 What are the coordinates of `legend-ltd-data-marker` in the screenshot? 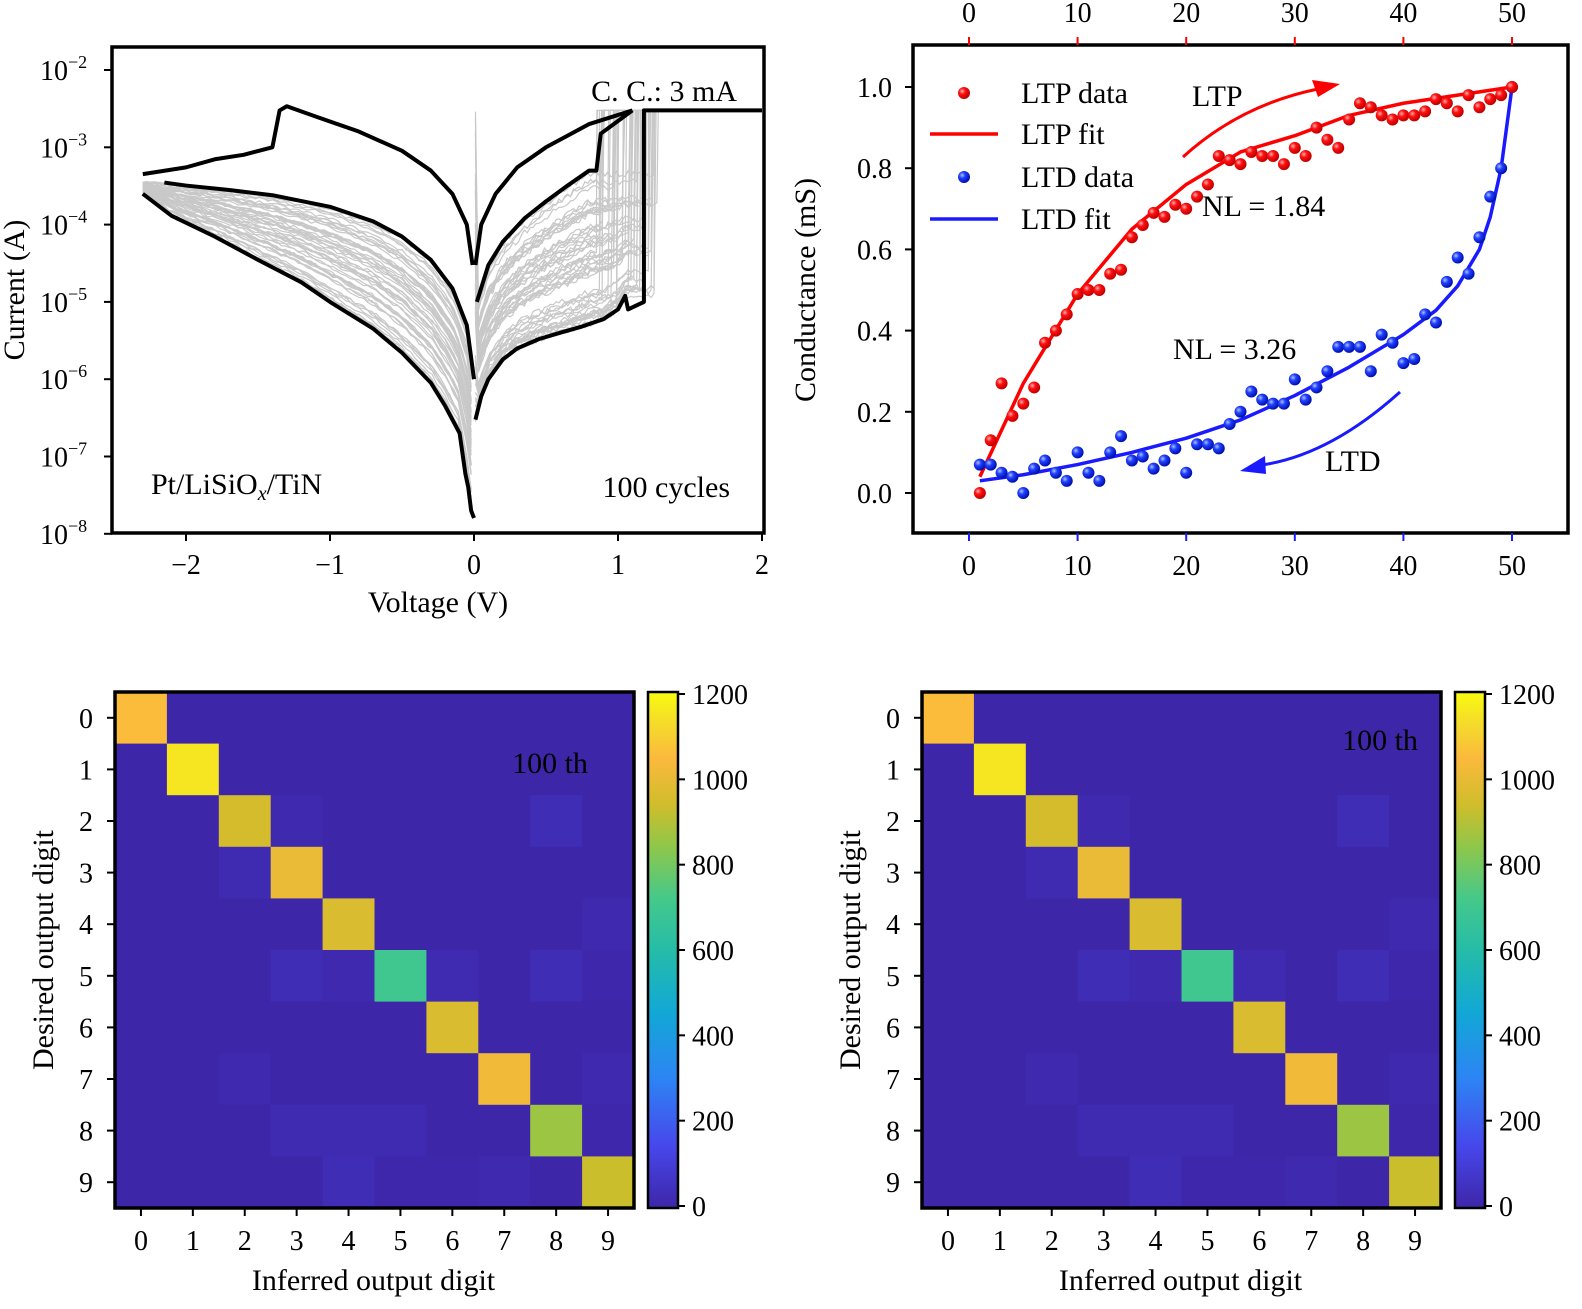 It's located at (964, 177).